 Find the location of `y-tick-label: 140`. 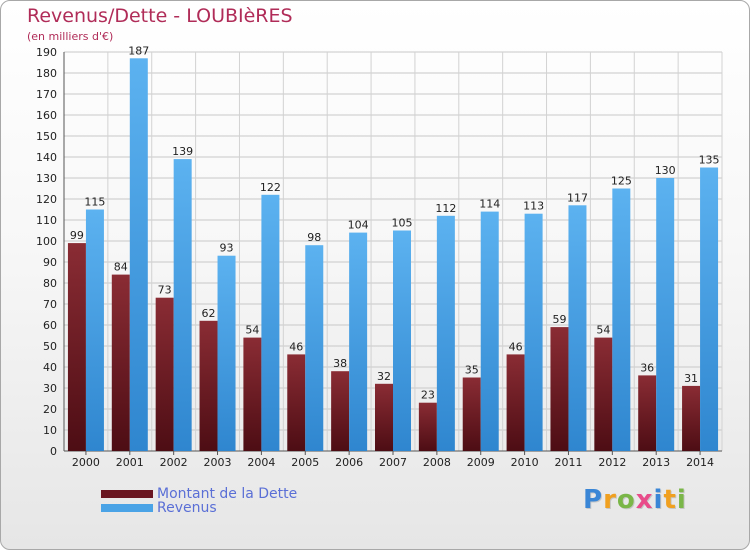

y-tick-label: 140 is located at coordinates (46, 157).